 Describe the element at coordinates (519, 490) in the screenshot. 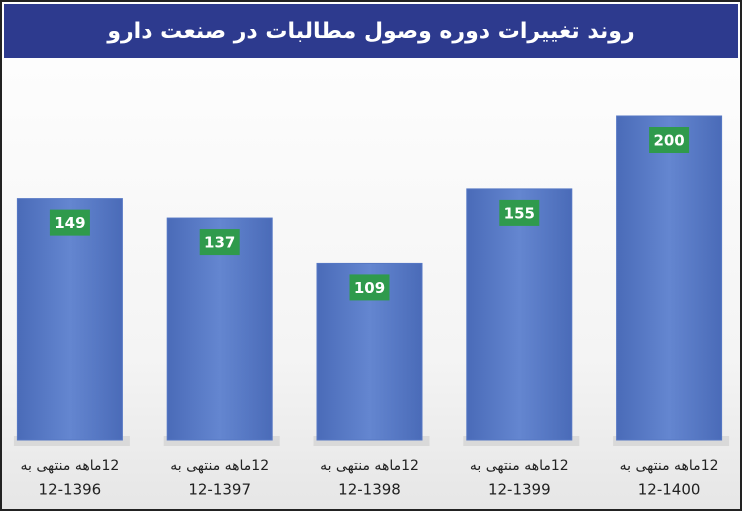

I see `x-tick-label: 12-1399` at that location.